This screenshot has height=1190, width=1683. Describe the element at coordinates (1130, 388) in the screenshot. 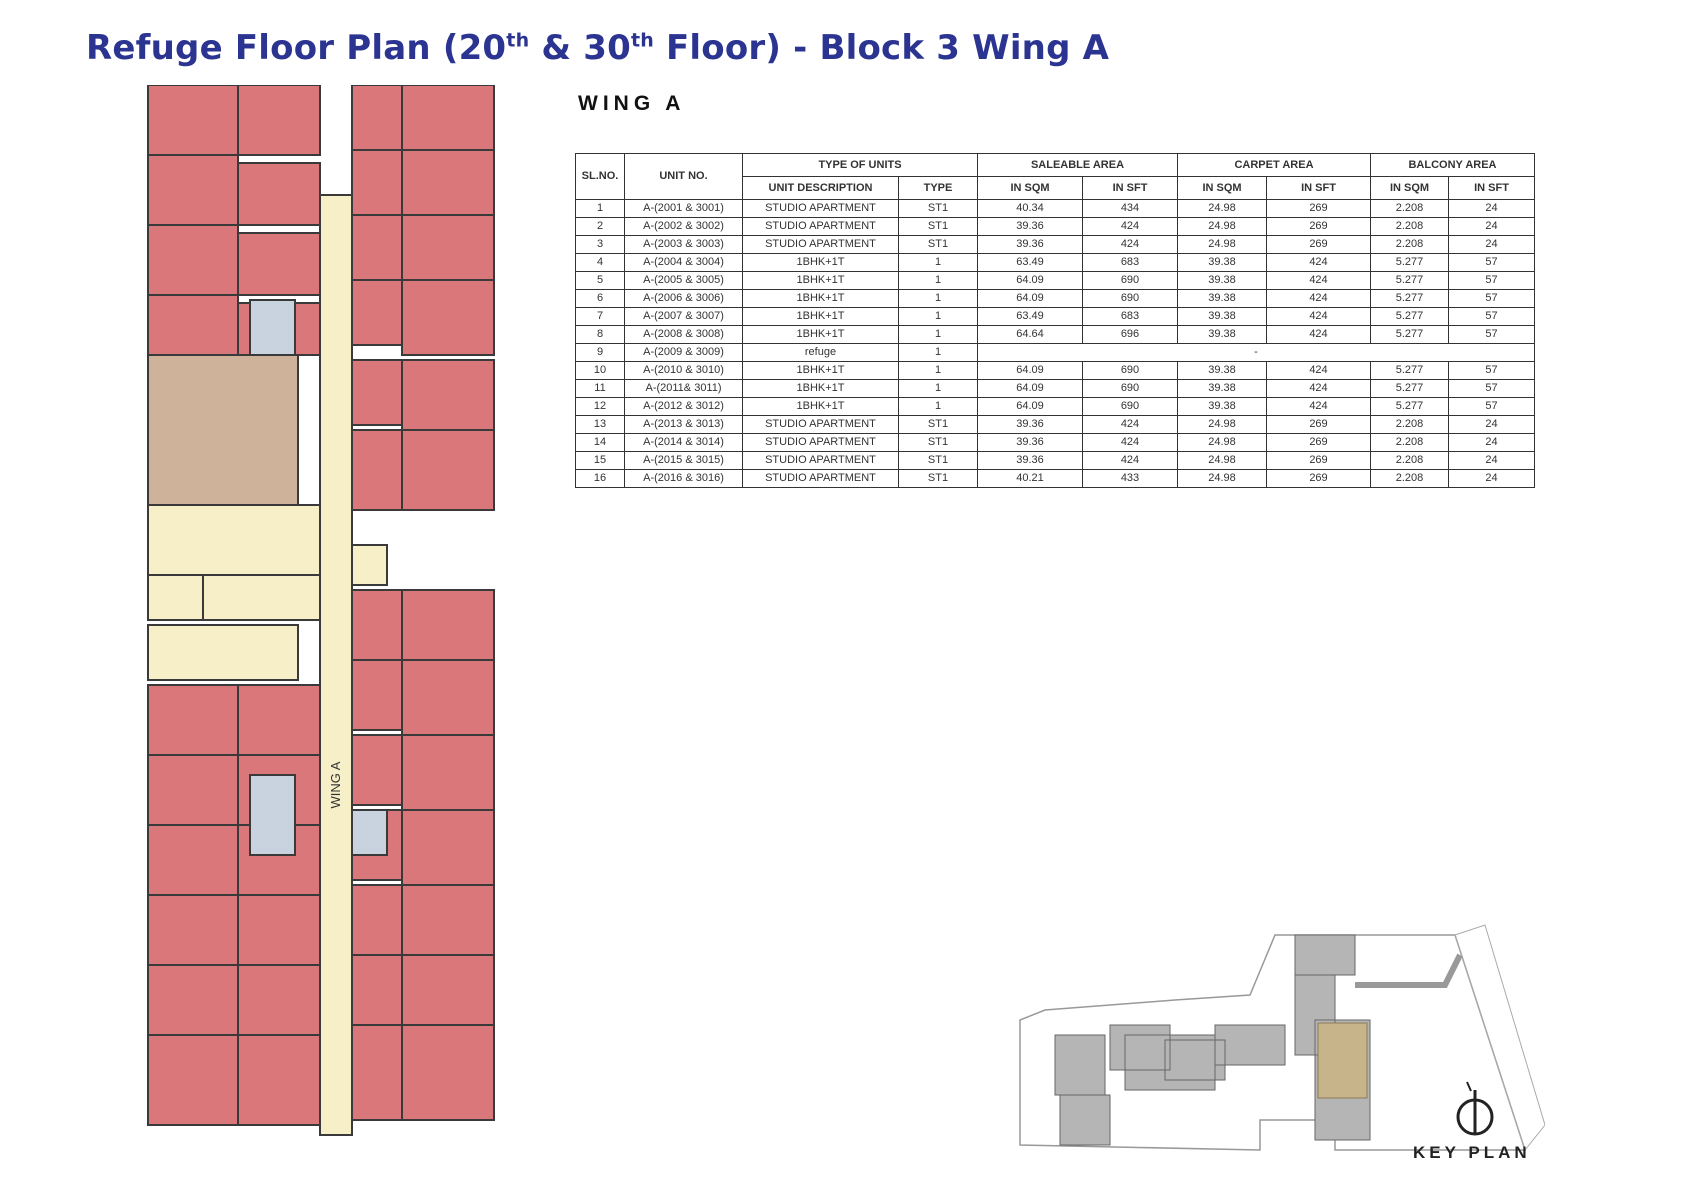

I see `table-cell: 690` at that location.